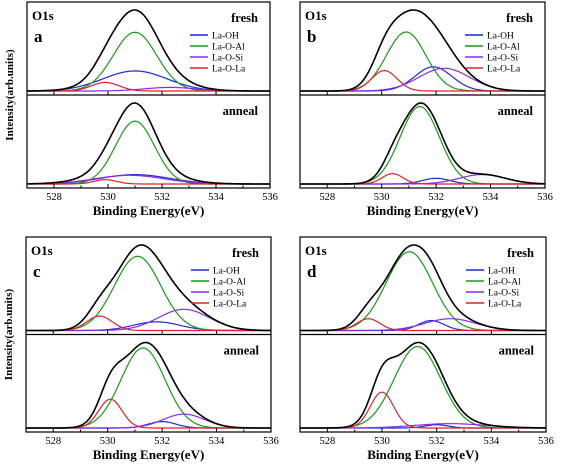 This screenshot has width=567, height=467. What do you see at coordinates (311, 36) in the screenshot?
I see `panel-letter: b` at bounding box center [311, 36].